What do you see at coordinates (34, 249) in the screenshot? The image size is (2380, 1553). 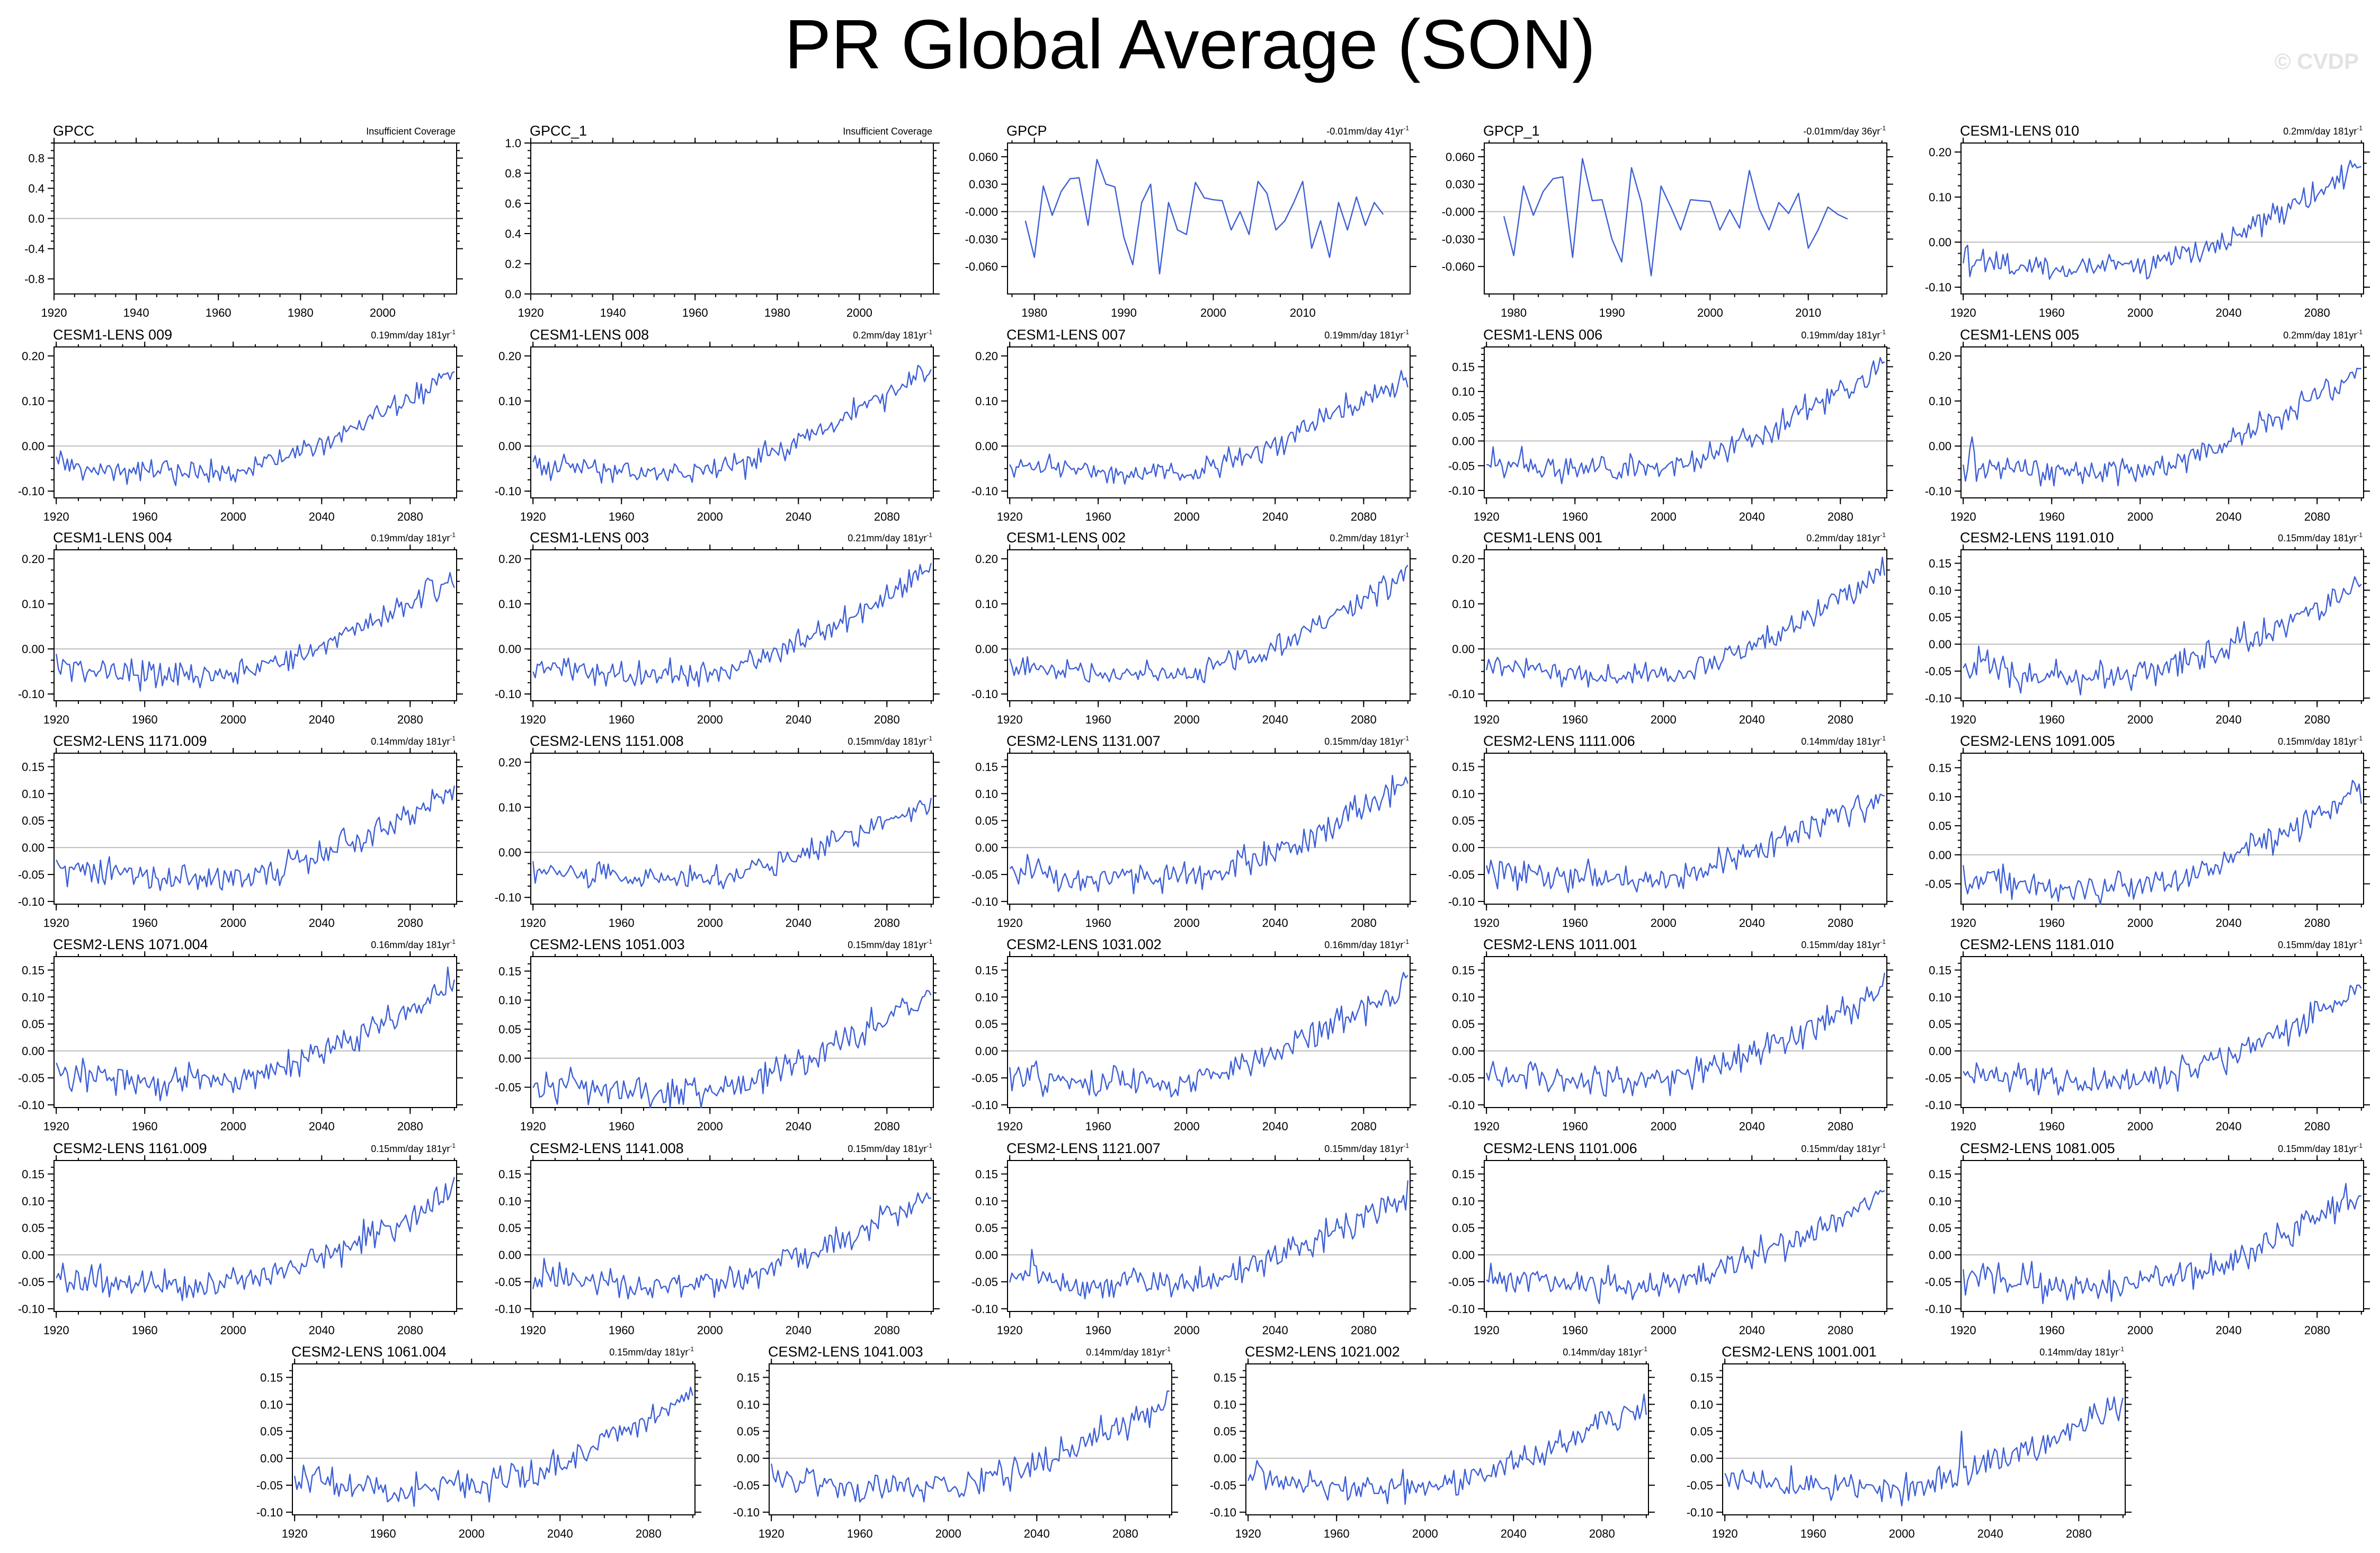 I see `y-tick-label: -0.4` at bounding box center [34, 249].